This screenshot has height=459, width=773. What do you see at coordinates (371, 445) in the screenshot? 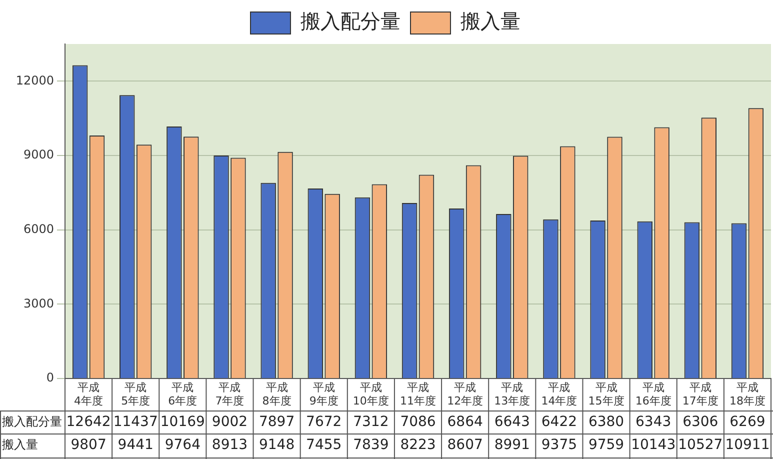
I see `data-label: 7839` at bounding box center [371, 445].